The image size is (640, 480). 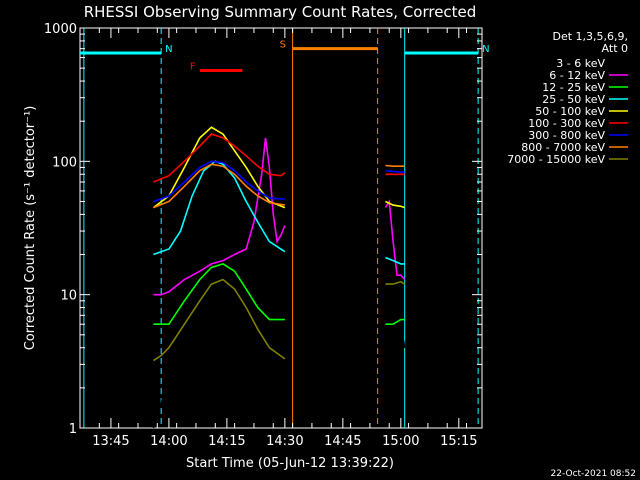 What do you see at coordinates (570, 111) in the screenshot?
I see `legend-entry-label: 50 - 100 keV` at bounding box center [570, 111].